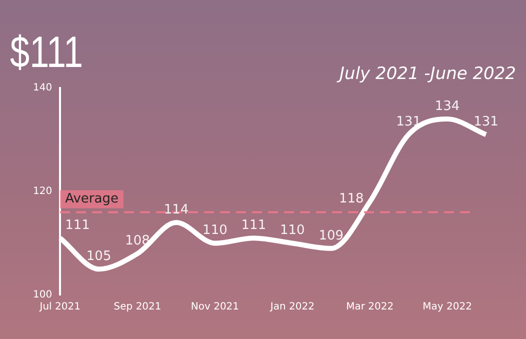 The height and width of the screenshot is (339, 526). Describe the element at coordinates (447, 307) in the screenshot. I see `x-tick-label: May 2022` at that location.